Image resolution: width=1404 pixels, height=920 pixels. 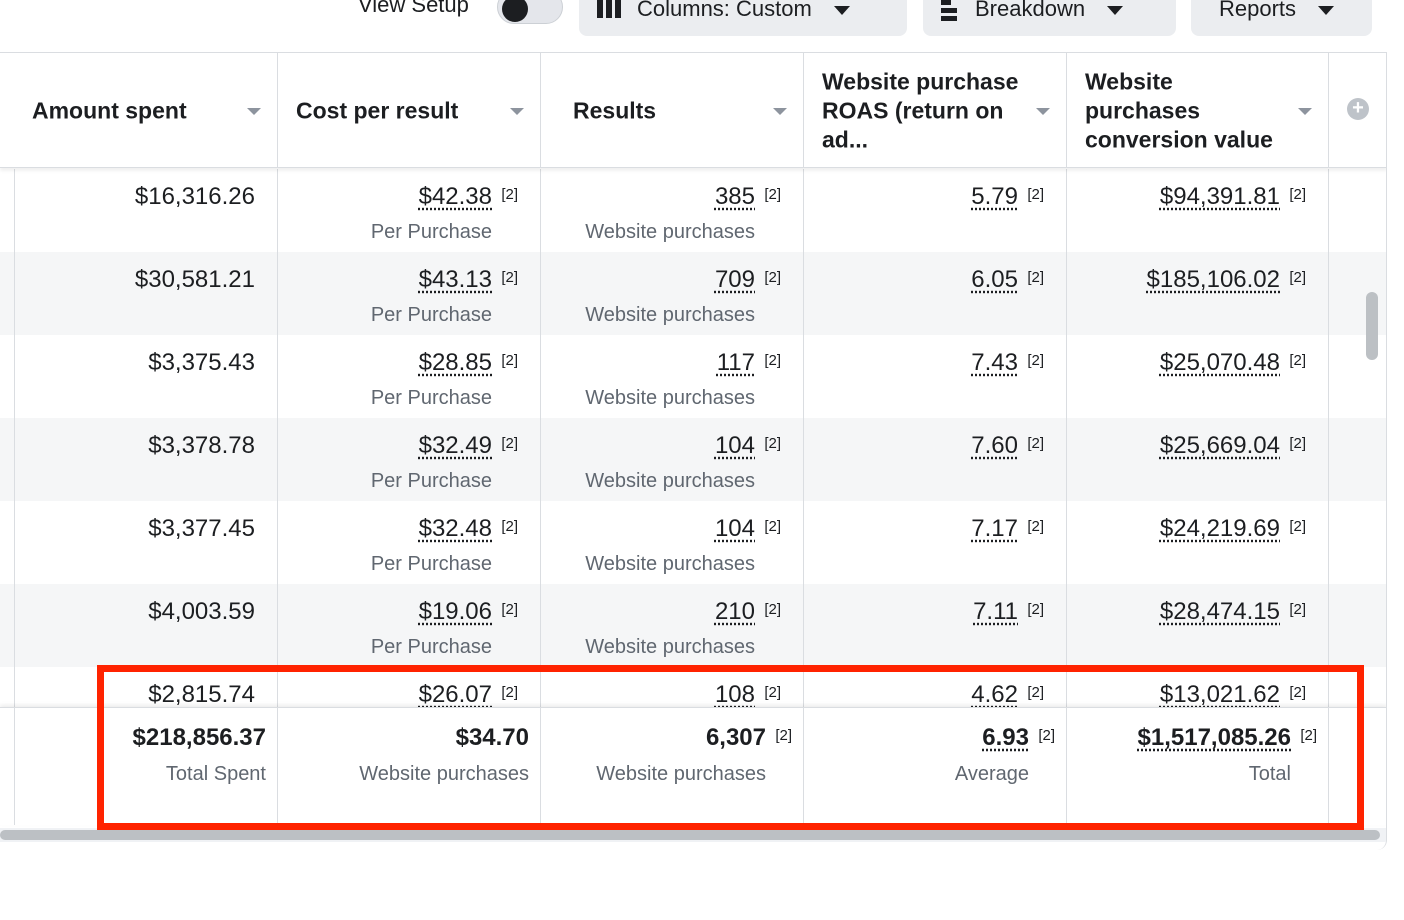 What do you see at coordinates (455, 445) in the screenshot?
I see `value-cost: $32.49` at bounding box center [455, 445].